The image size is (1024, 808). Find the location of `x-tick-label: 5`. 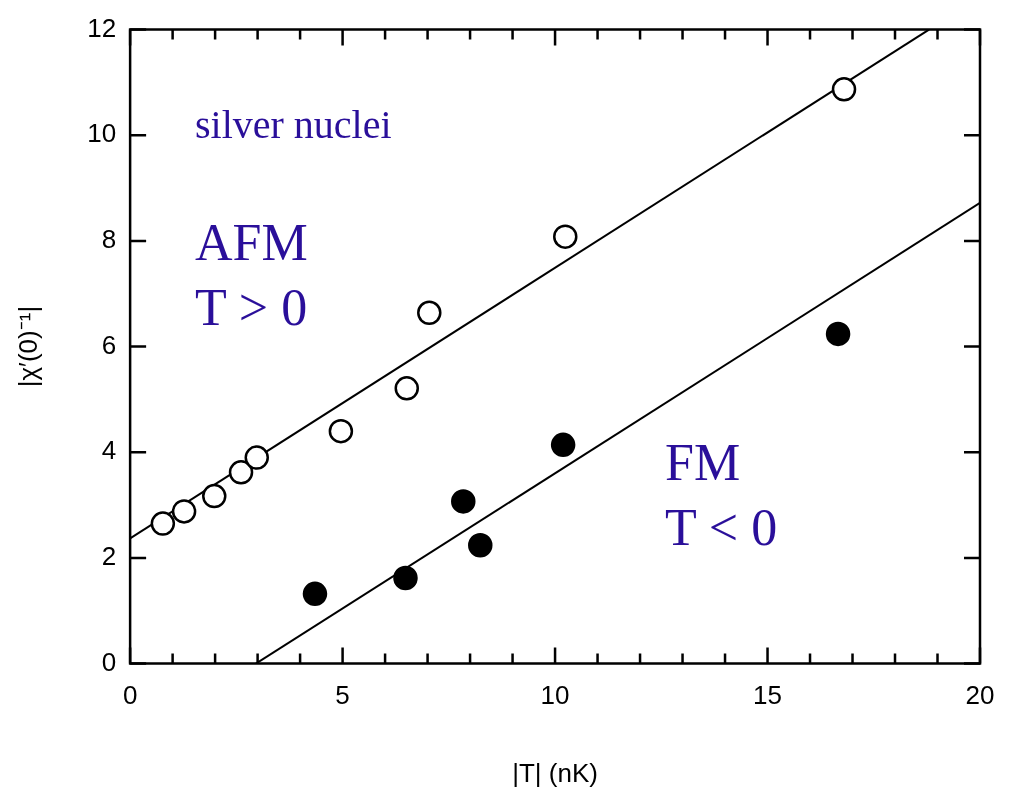

x-tick-label: 5 is located at coordinates (342, 695).